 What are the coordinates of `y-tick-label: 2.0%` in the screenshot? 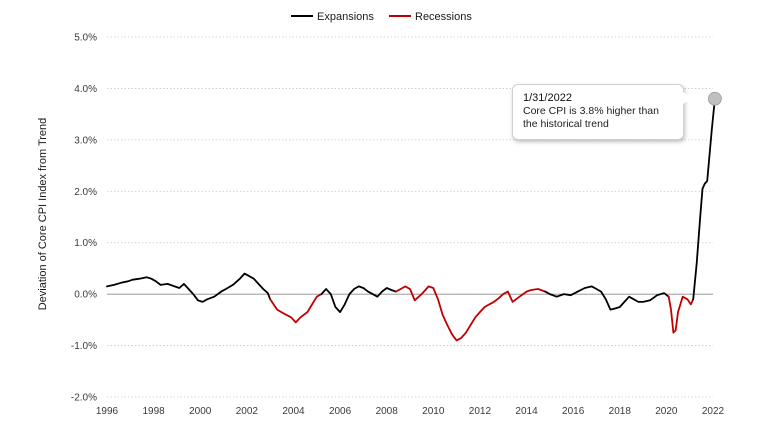 It's located at (85, 192).